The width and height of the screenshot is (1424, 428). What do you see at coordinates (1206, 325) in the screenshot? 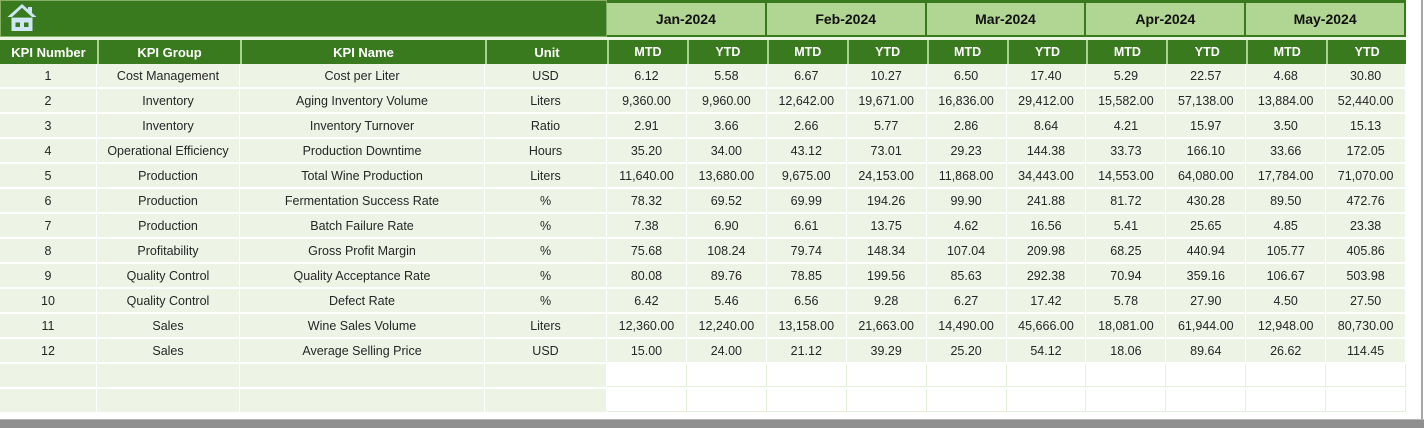
I see `value-cell: 61,944.00` at bounding box center [1206, 325].